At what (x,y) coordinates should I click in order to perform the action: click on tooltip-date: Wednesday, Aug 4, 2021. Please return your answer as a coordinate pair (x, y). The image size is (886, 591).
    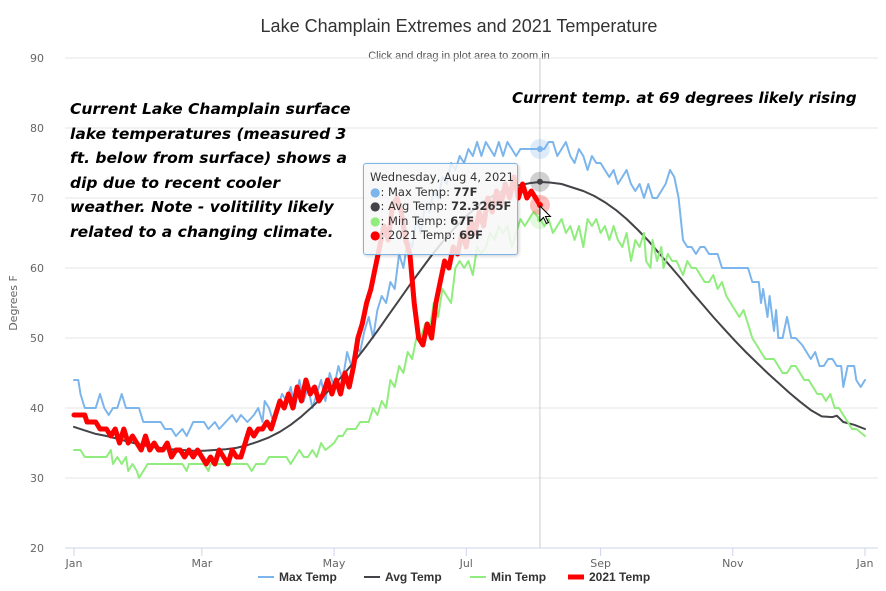
    Looking at the image, I should click on (442, 177).